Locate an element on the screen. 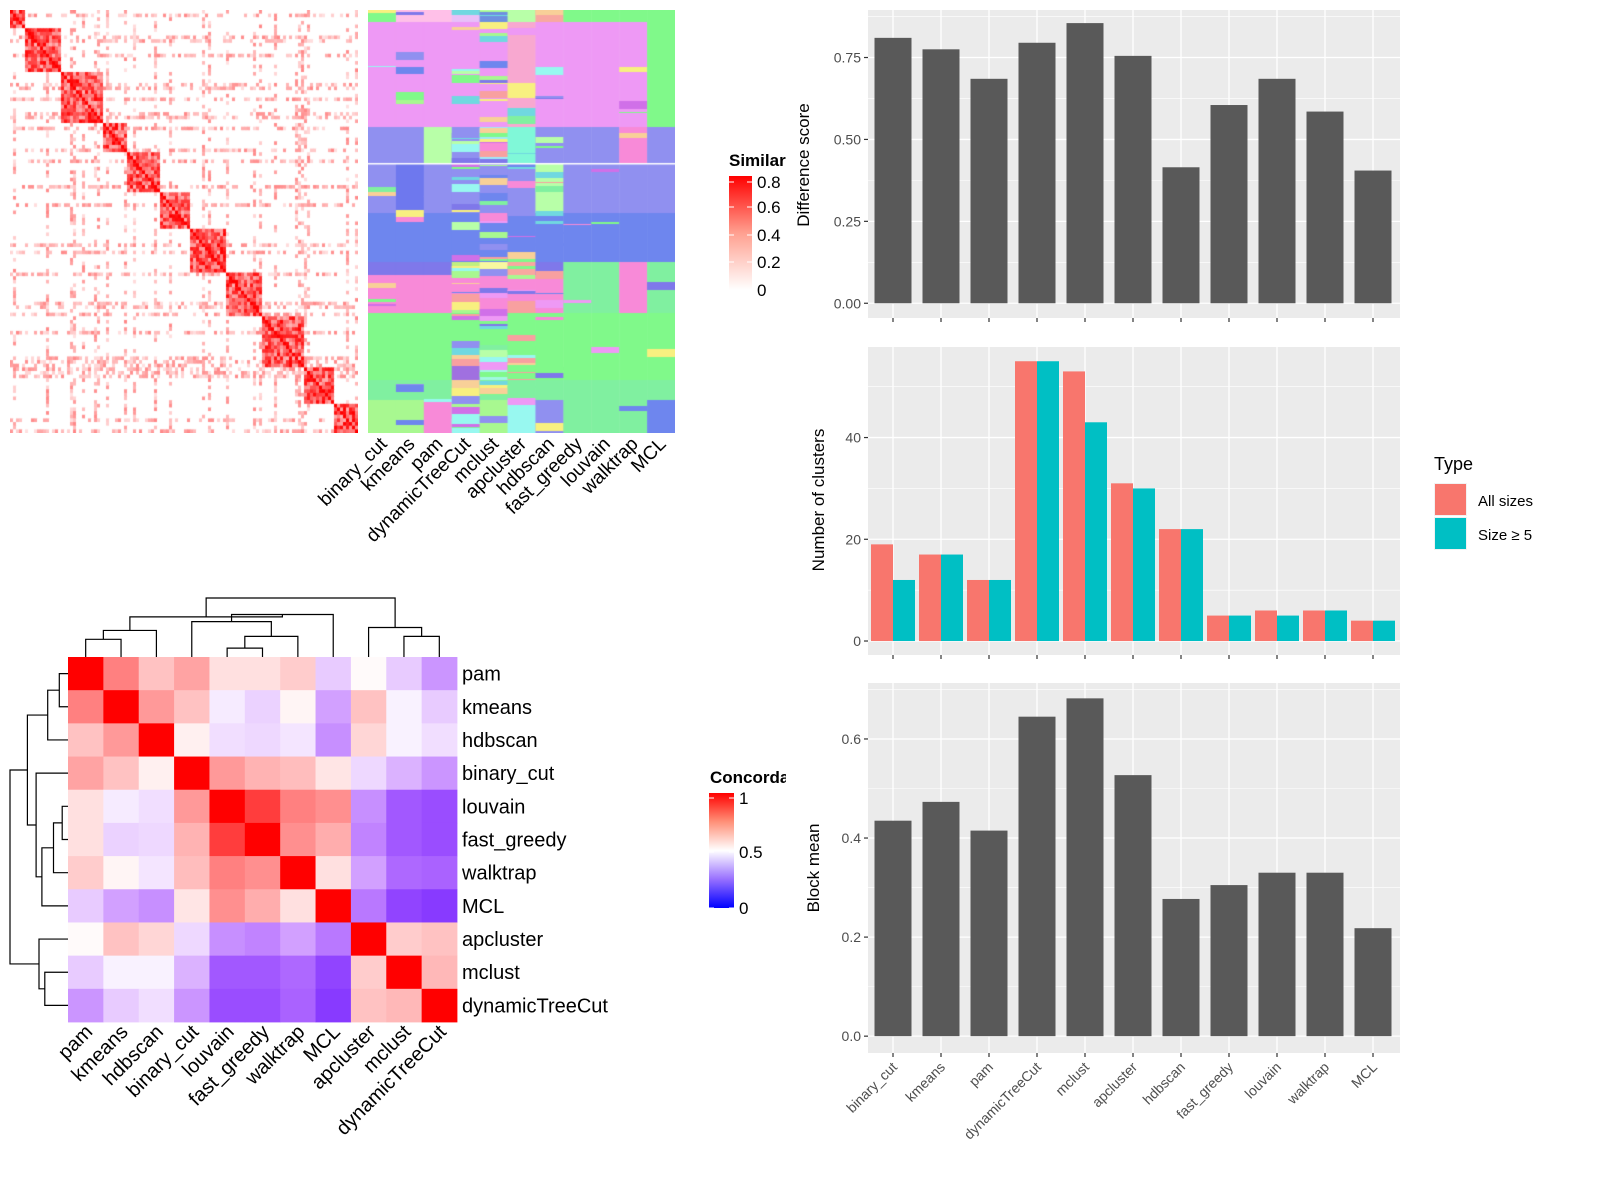 Image resolution: width=1600 pixels, height=1200 pixels. x-tick-label: kmeans is located at coordinates (925, 1082).